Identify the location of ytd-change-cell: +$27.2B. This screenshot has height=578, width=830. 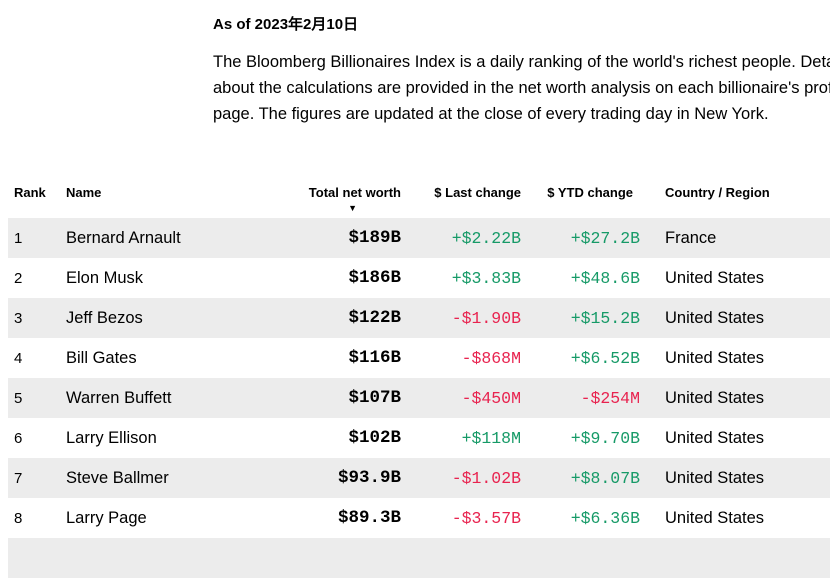
(605, 238).